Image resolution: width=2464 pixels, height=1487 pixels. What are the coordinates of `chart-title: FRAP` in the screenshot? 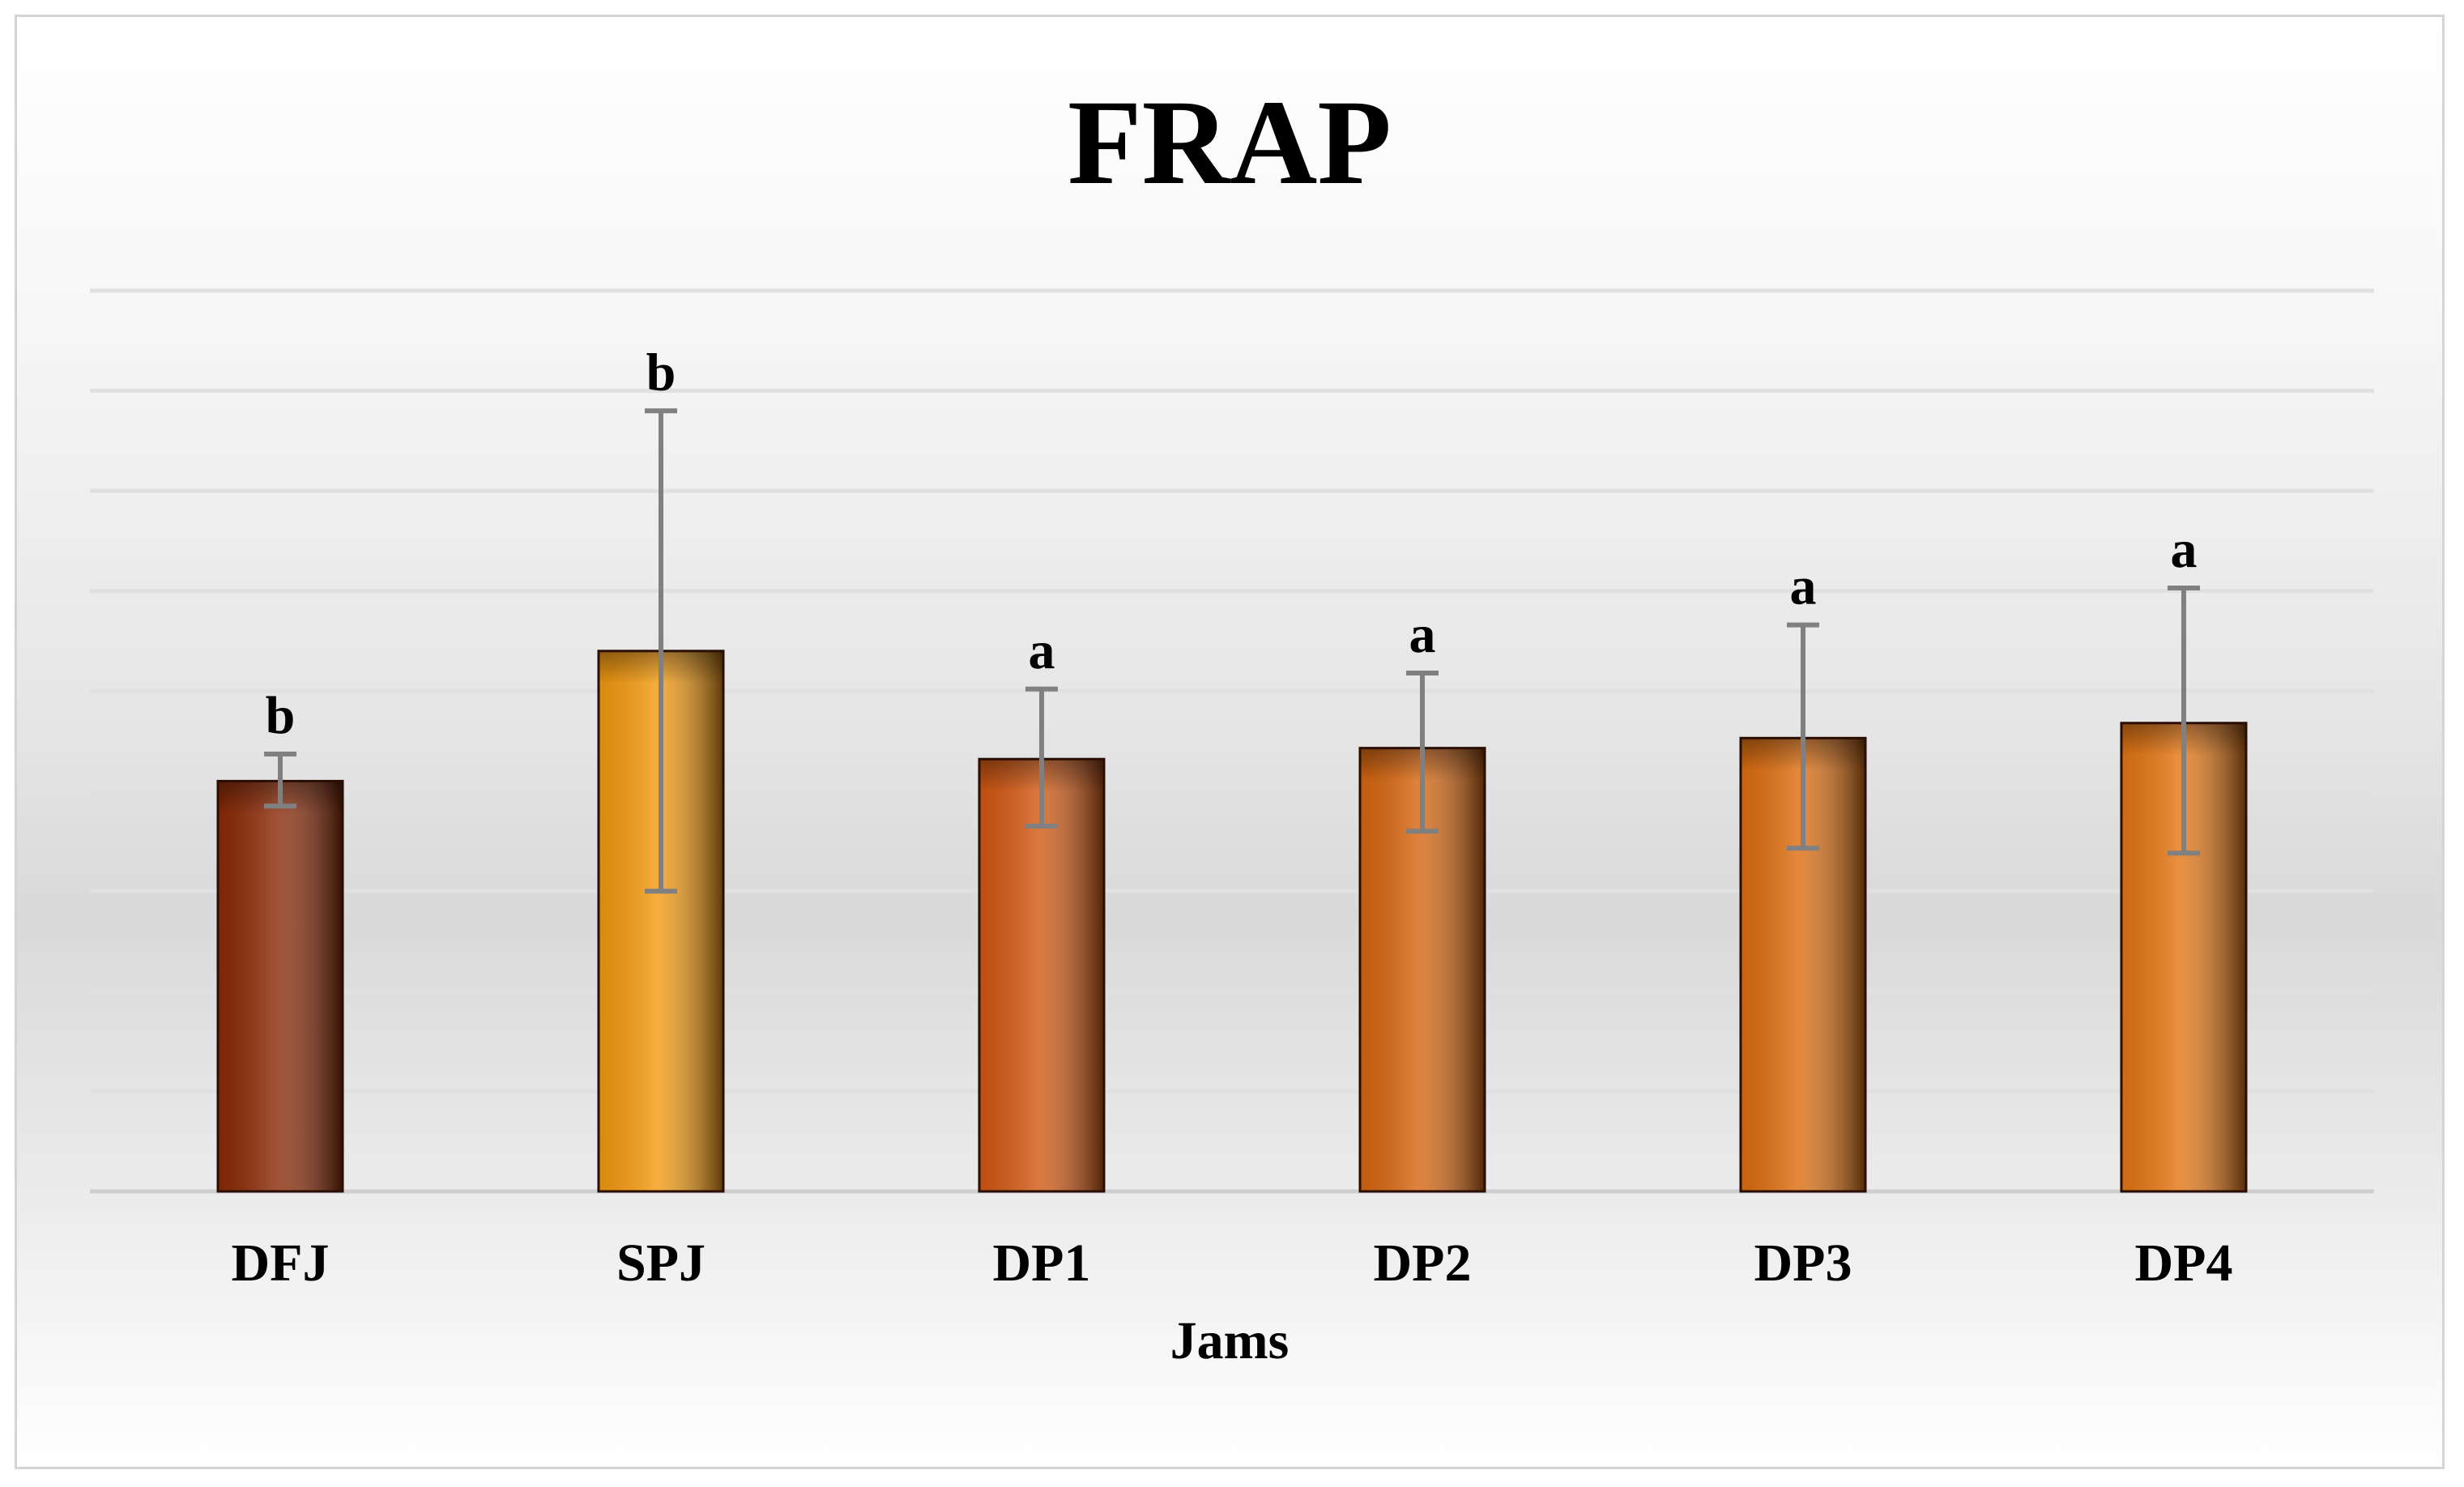 It's located at (1230, 142).